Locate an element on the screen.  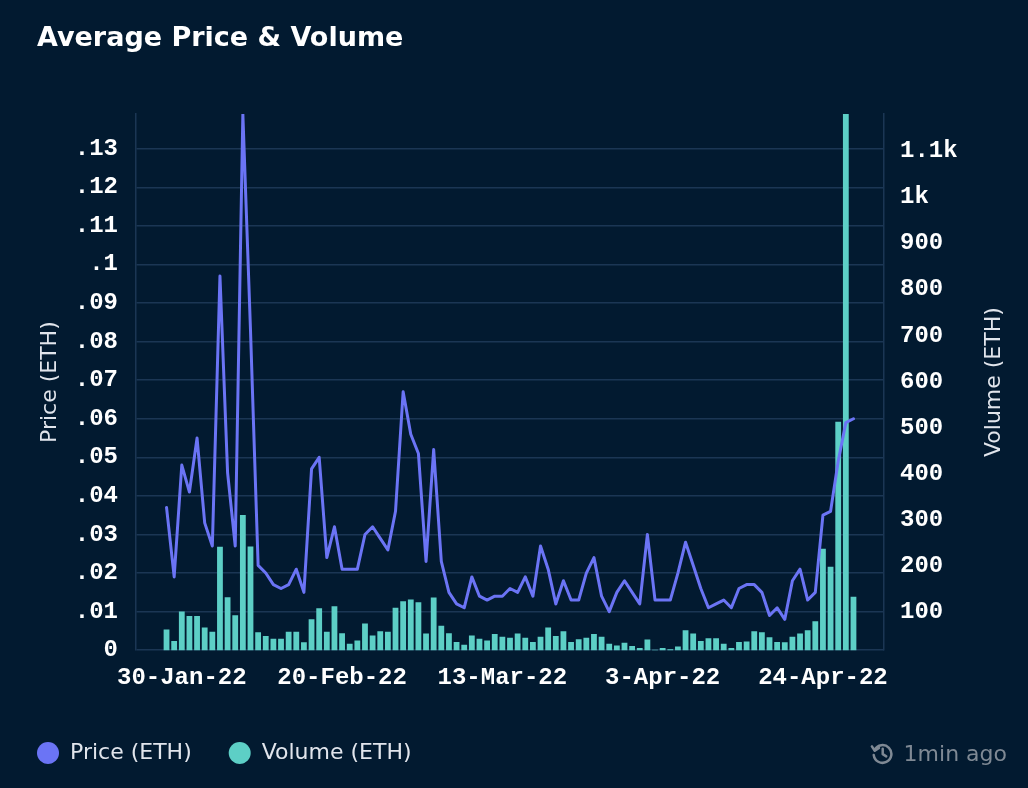
y-tick-label: .04 is located at coordinates (96, 495).